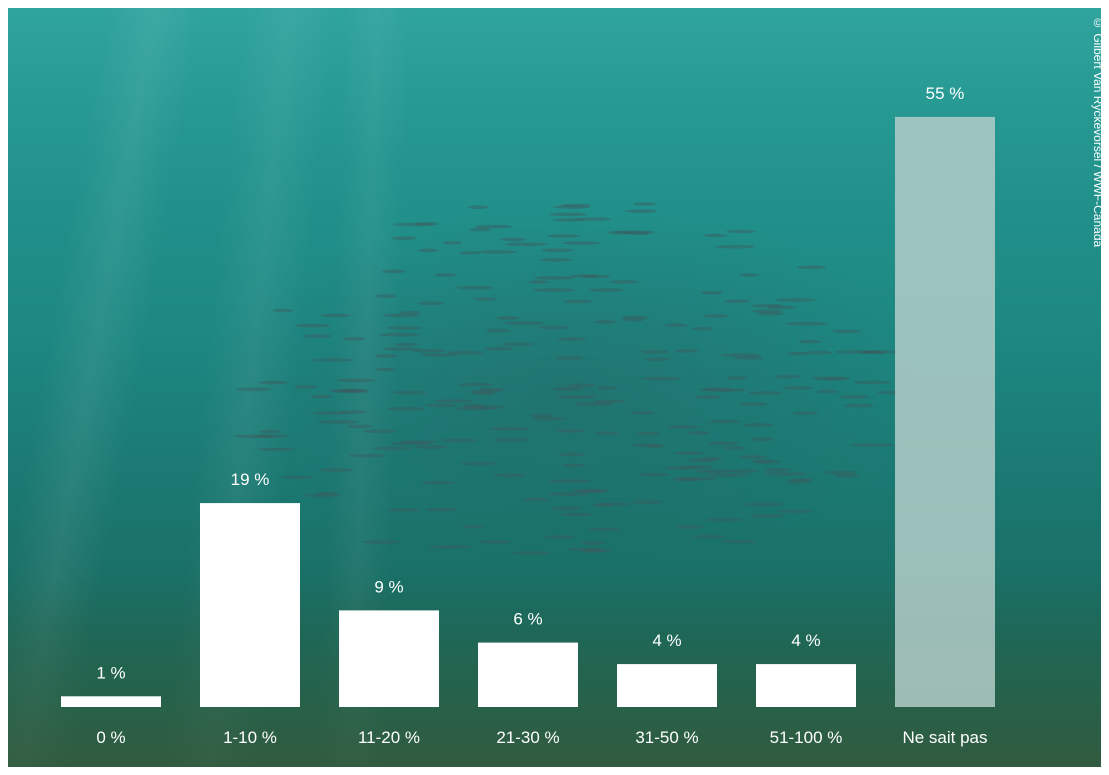 The image size is (1109, 775). Describe the element at coordinates (388, 586) in the screenshot. I see `value-label: 9 %` at that location.